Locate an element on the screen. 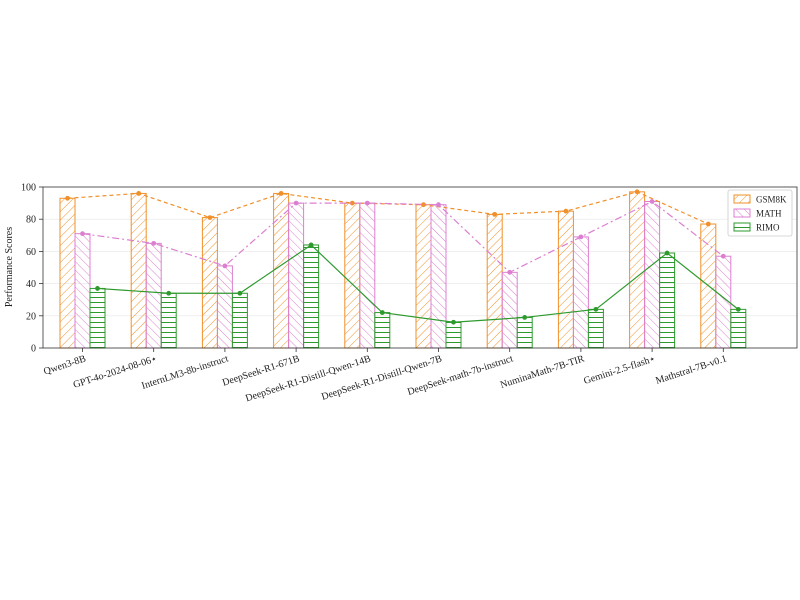  line-rimo is located at coordinates (418, 283).